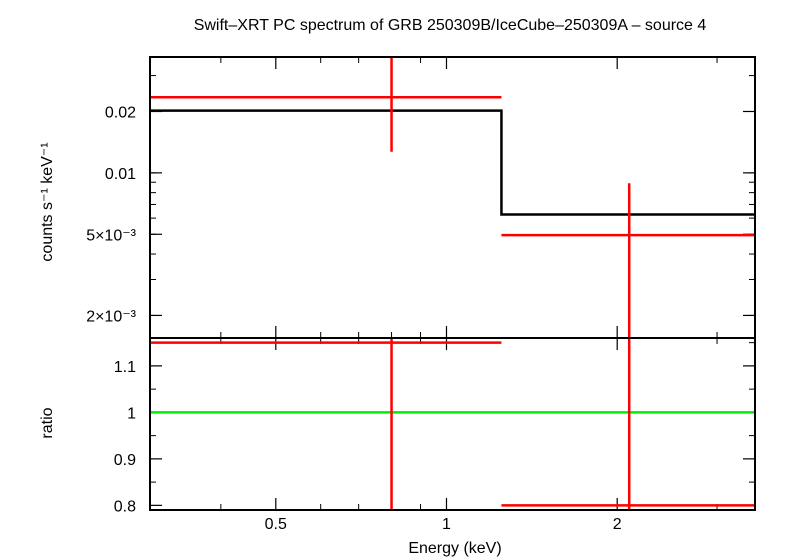  I want to click on x-tick-label: 0.5, so click(276, 524).